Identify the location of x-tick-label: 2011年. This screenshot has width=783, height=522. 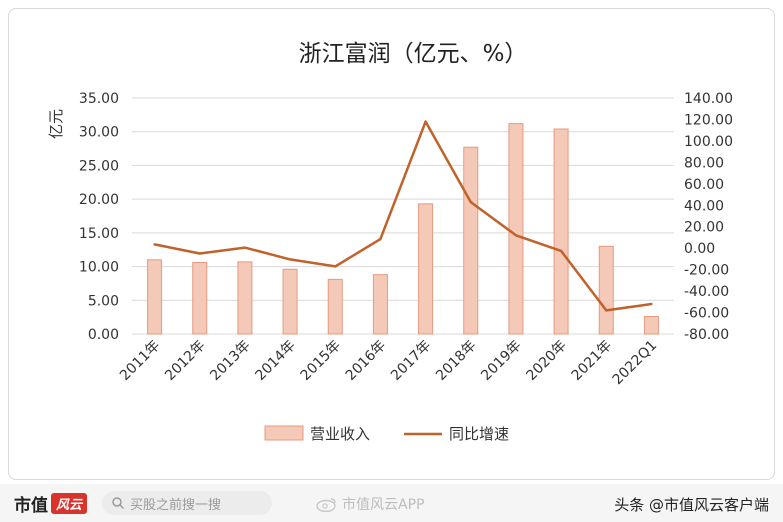
(140, 361).